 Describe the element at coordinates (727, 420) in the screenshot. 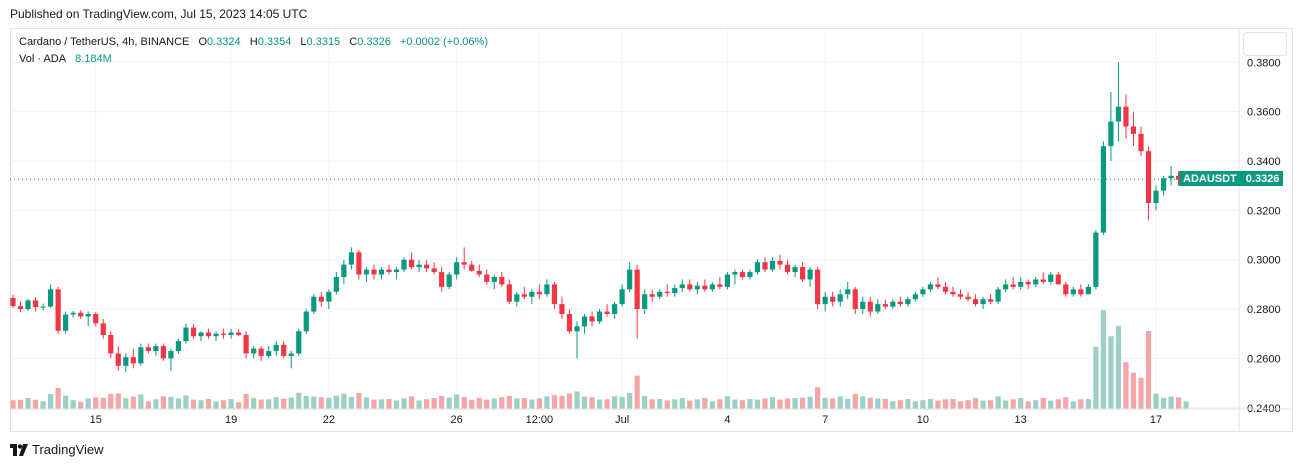

I see `time-tick-label: 4` at that location.